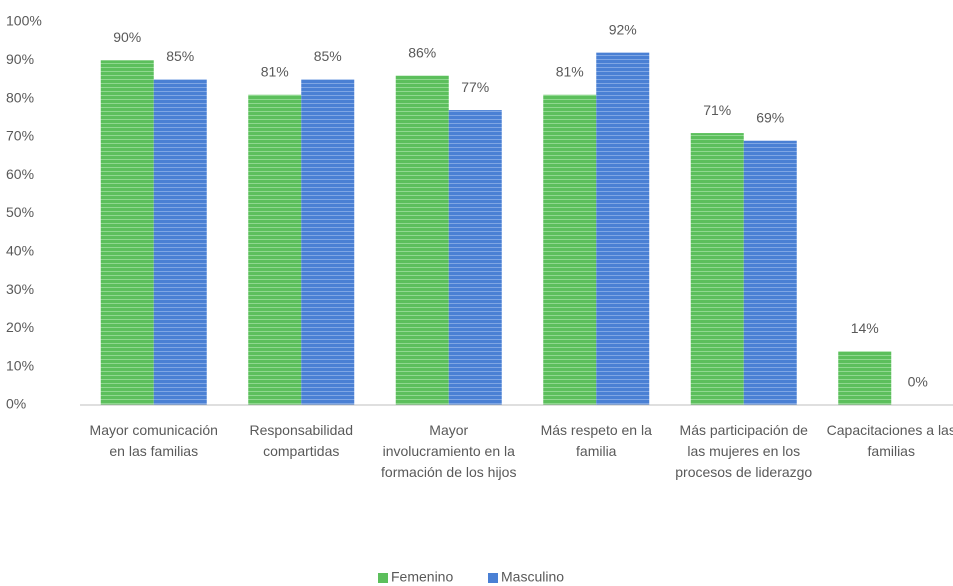 The image size is (953, 586). What do you see at coordinates (623, 29) in the screenshot?
I see `value-label: 92%` at bounding box center [623, 29].